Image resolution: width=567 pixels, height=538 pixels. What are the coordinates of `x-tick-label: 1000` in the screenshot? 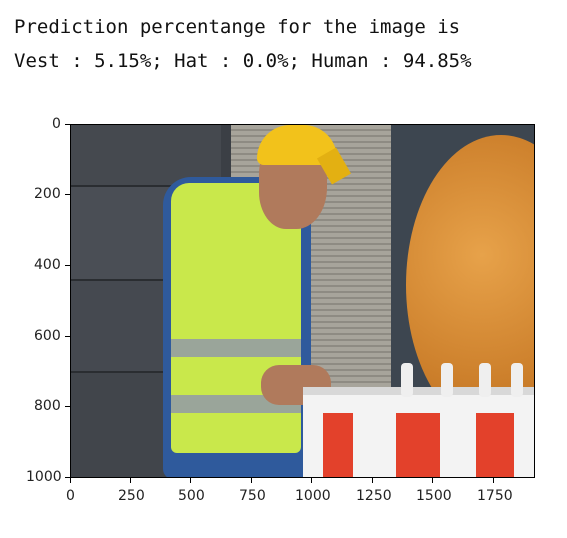 It's located at (313, 496).